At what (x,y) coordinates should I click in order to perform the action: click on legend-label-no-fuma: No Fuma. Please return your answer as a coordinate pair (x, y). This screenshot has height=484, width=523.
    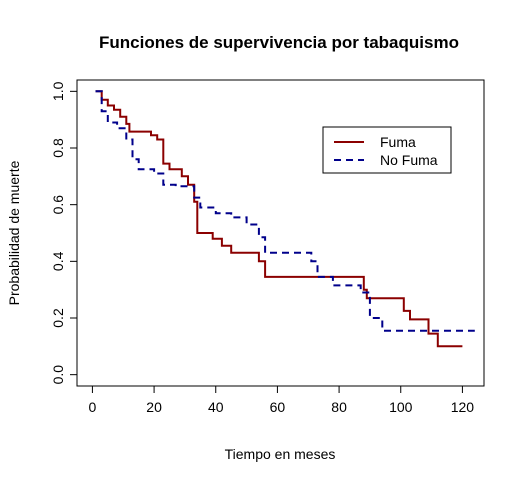
    Looking at the image, I should click on (409, 160).